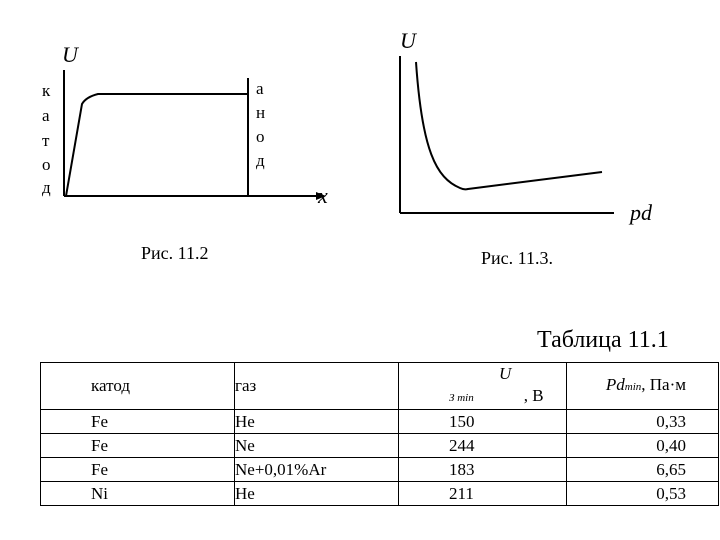 Image resolution: width=720 pixels, height=540 pixels. What do you see at coordinates (316, 445) in the screenshot?
I see `cell-gas: Ne` at bounding box center [316, 445].